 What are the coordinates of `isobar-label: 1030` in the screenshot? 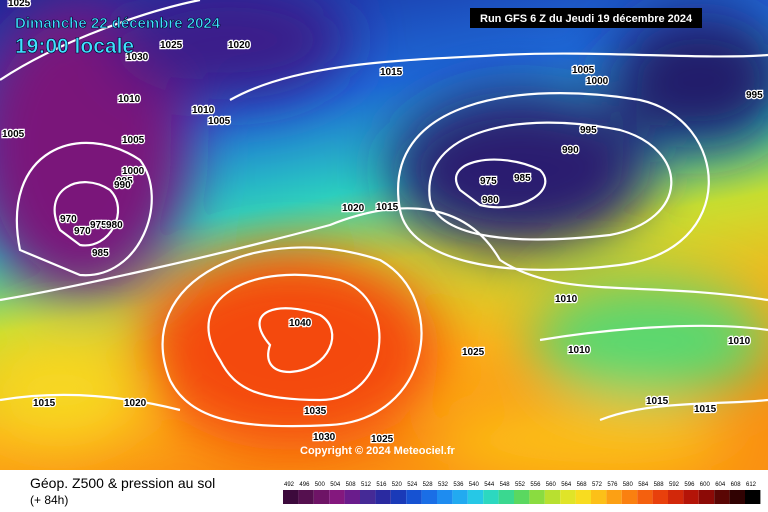 It's located at (324, 437).